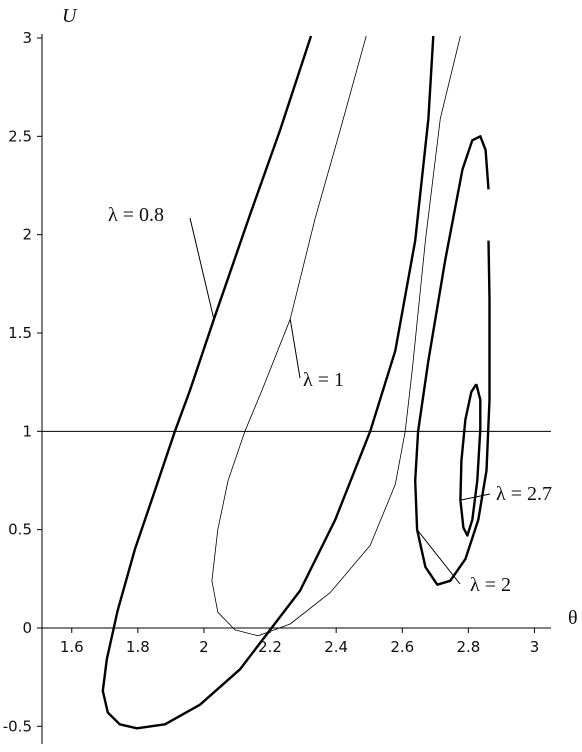 This screenshot has height=752, width=582. Describe the element at coordinates (402, 647) in the screenshot. I see `x-tick-label: 2.6` at that location.